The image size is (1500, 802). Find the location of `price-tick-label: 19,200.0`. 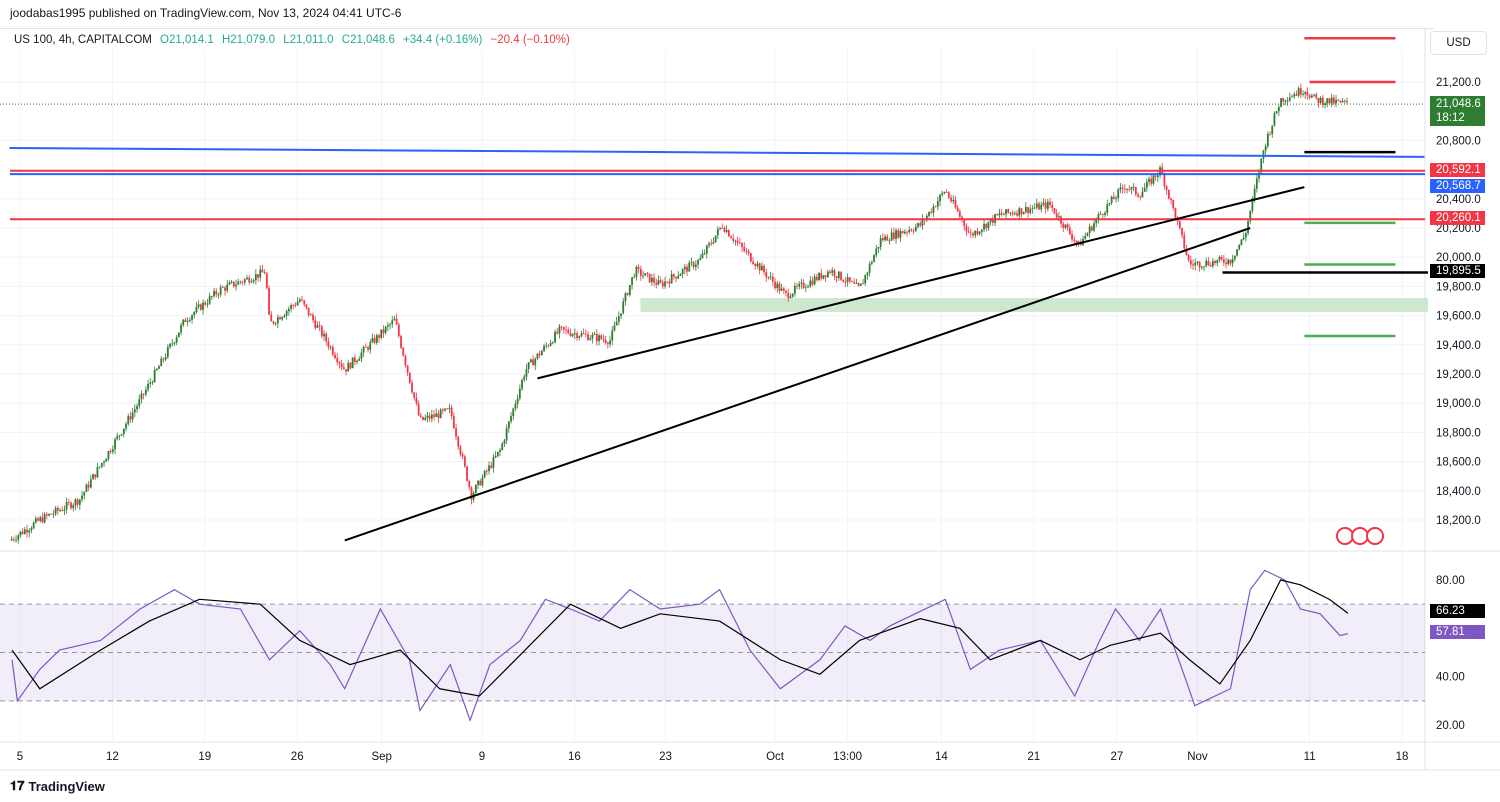

price-tick-label: 19,200.0 is located at coordinates (1458, 375).